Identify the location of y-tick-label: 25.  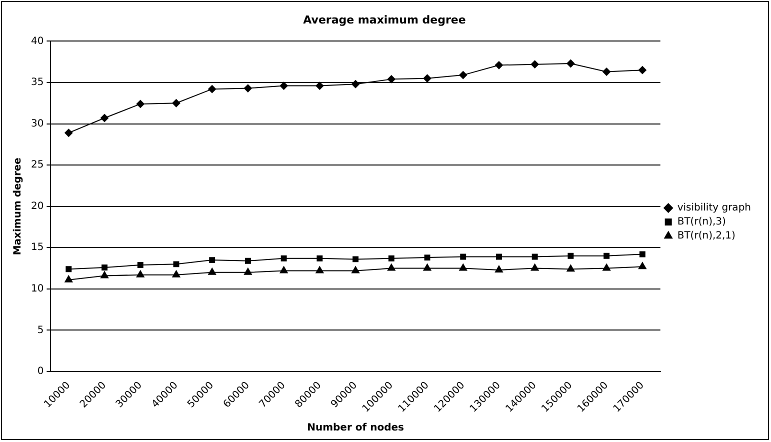
(37, 165).